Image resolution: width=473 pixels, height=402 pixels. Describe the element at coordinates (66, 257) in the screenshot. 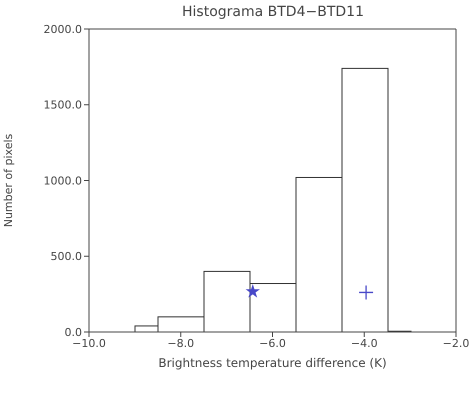

I see `y-tick-label: 500.0` at that location.